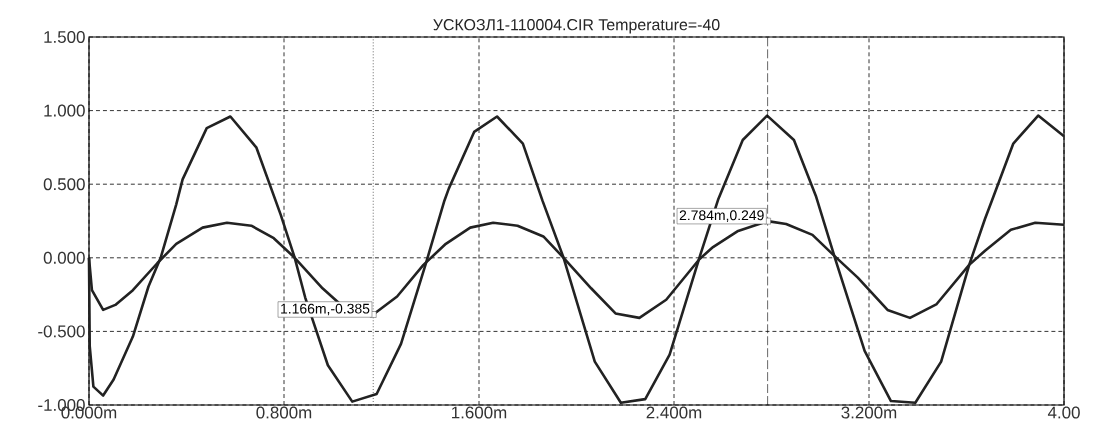 The width and height of the screenshot is (1093, 429). I want to click on x-tick-label: 4.00, so click(1063, 412).